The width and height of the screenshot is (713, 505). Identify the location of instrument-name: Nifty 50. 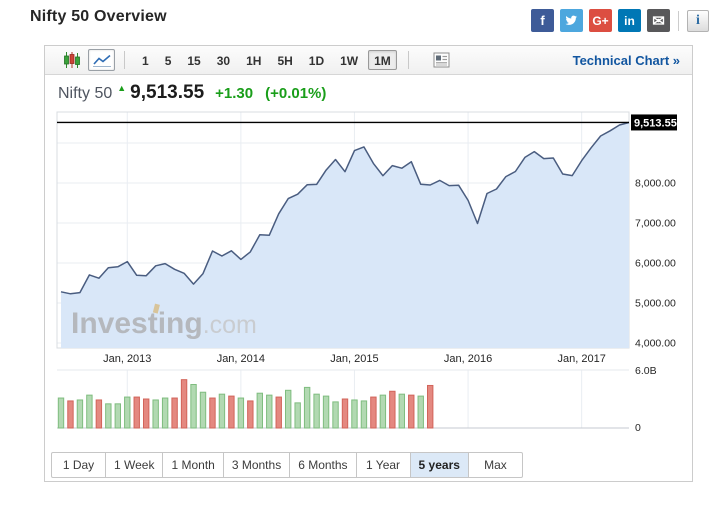
(85, 93).